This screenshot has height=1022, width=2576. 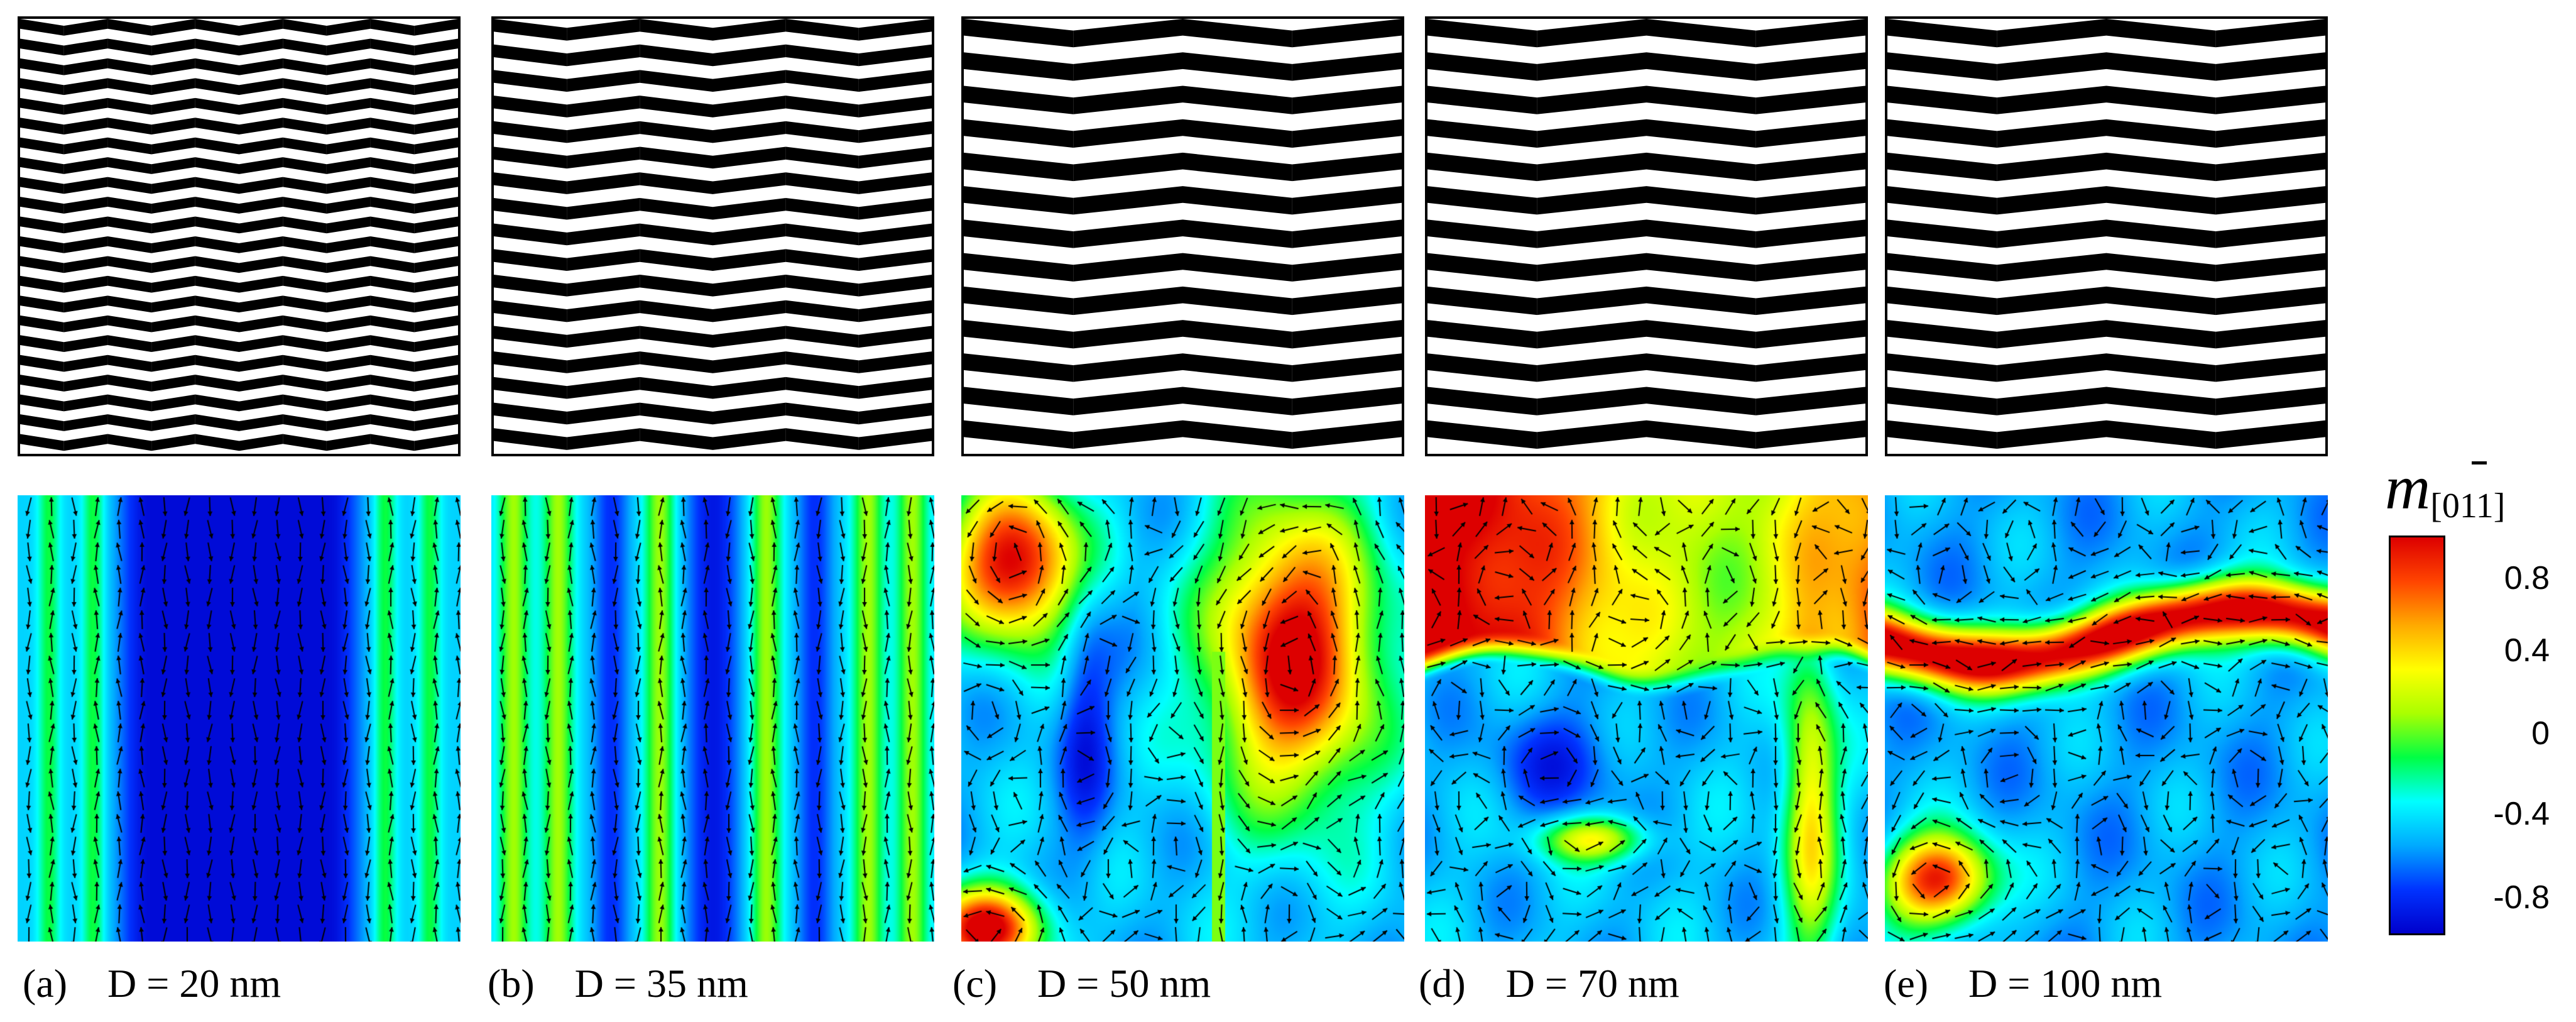 I want to click on colorbar-title-m: m, so click(x=2408, y=488).